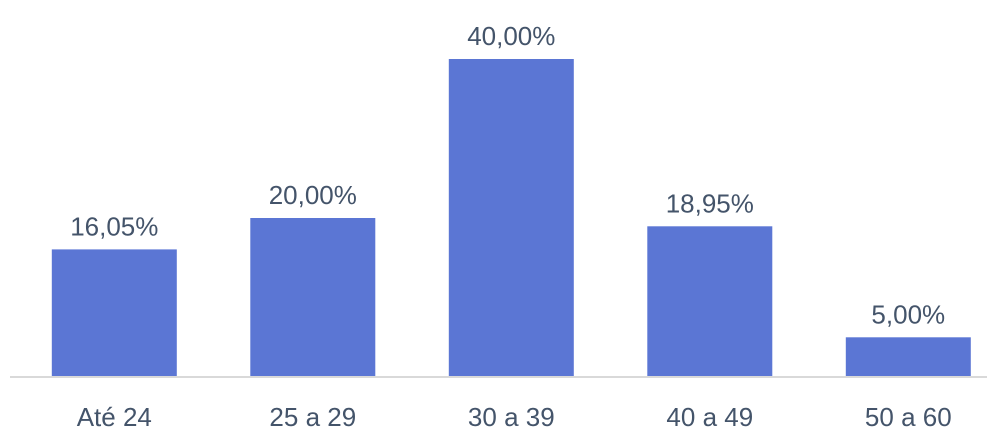 The height and width of the screenshot is (438, 997). I want to click on category-label-2: 30 a 39, so click(511, 417).